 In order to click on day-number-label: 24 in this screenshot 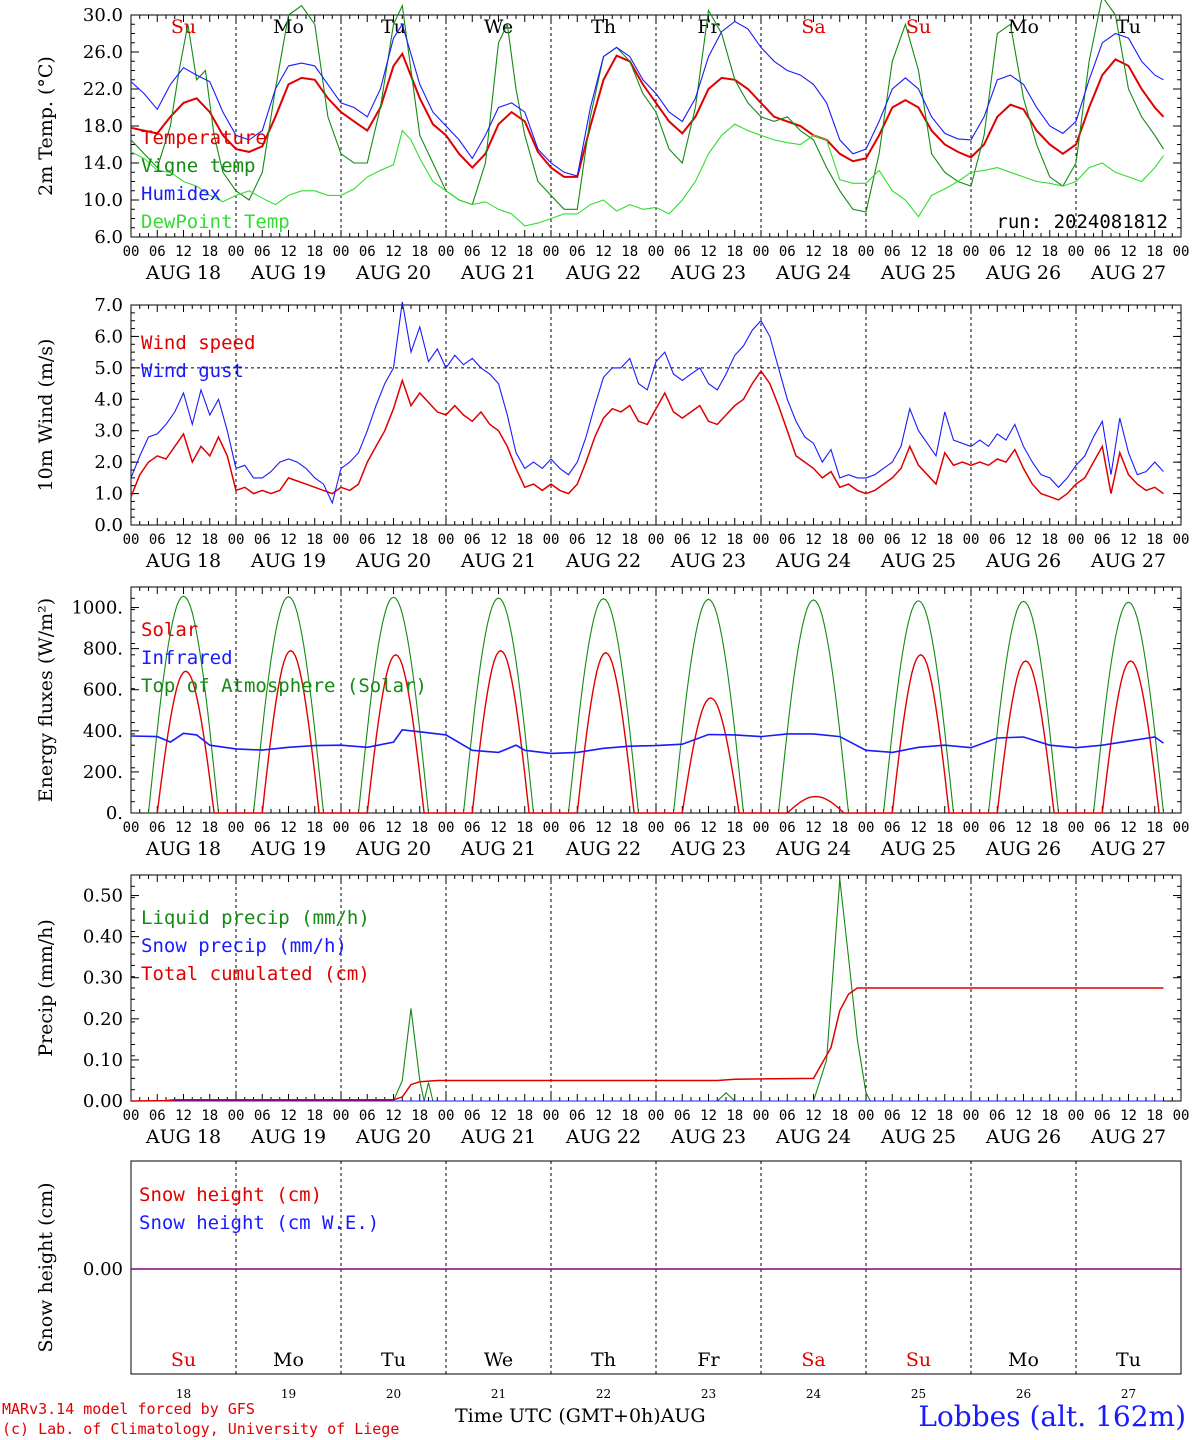, I will do `click(814, 1394)`.